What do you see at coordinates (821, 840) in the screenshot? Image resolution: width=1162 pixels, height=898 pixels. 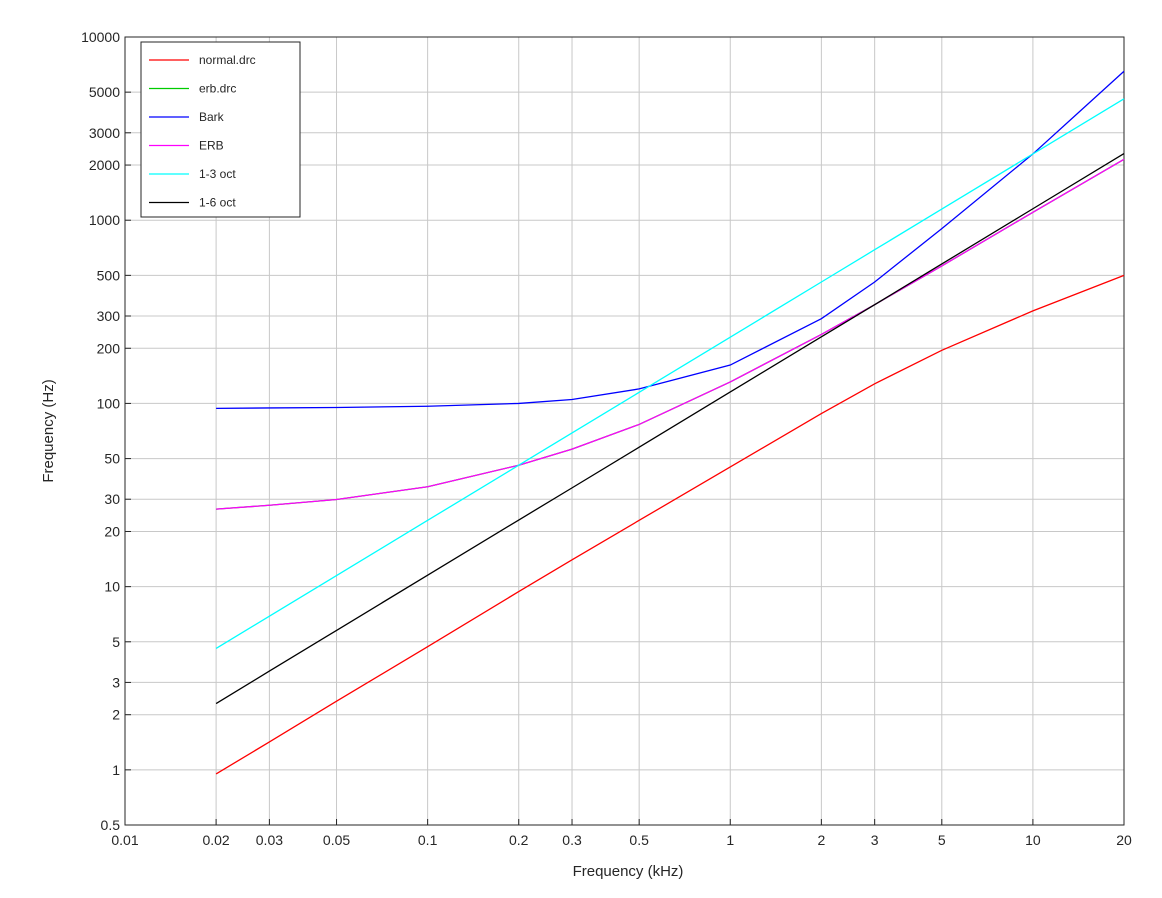 I see `x-tick-label: 2` at bounding box center [821, 840].